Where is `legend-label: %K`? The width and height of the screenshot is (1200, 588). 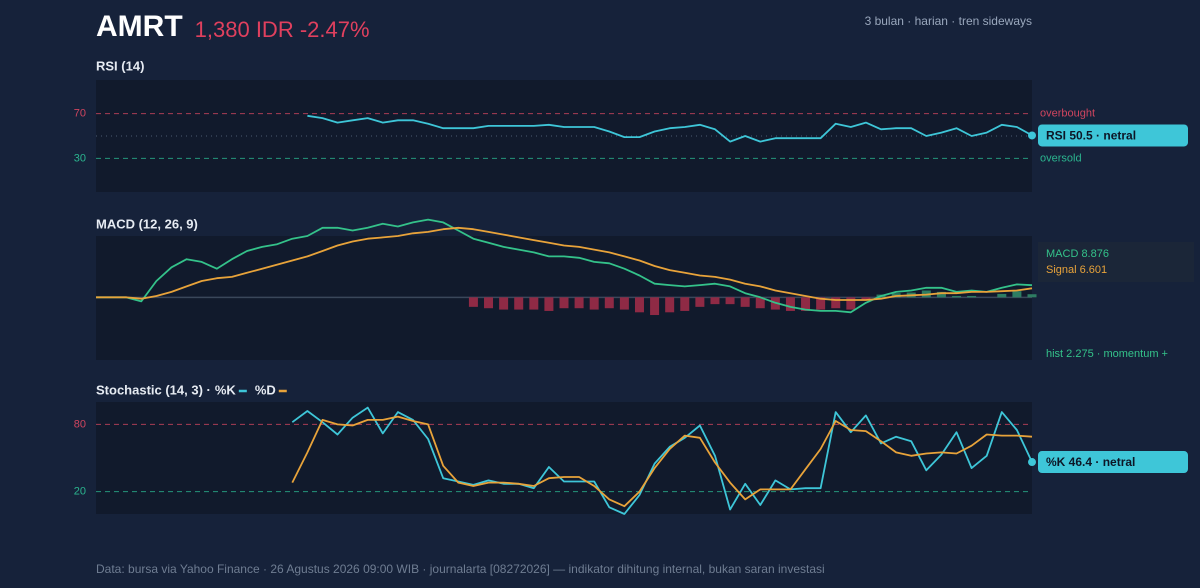 legend-label: %K is located at coordinates (226, 389).